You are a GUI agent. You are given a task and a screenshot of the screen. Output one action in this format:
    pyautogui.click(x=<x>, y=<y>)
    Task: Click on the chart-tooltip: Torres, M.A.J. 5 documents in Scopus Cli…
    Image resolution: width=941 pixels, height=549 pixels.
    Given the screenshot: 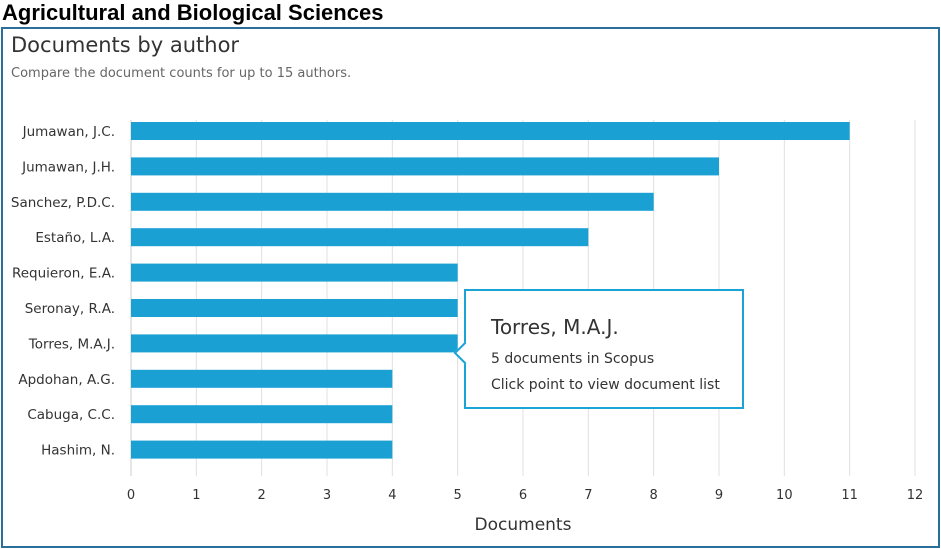 What is the action you would take?
    pyautogui.click(x=598, y=349)
    